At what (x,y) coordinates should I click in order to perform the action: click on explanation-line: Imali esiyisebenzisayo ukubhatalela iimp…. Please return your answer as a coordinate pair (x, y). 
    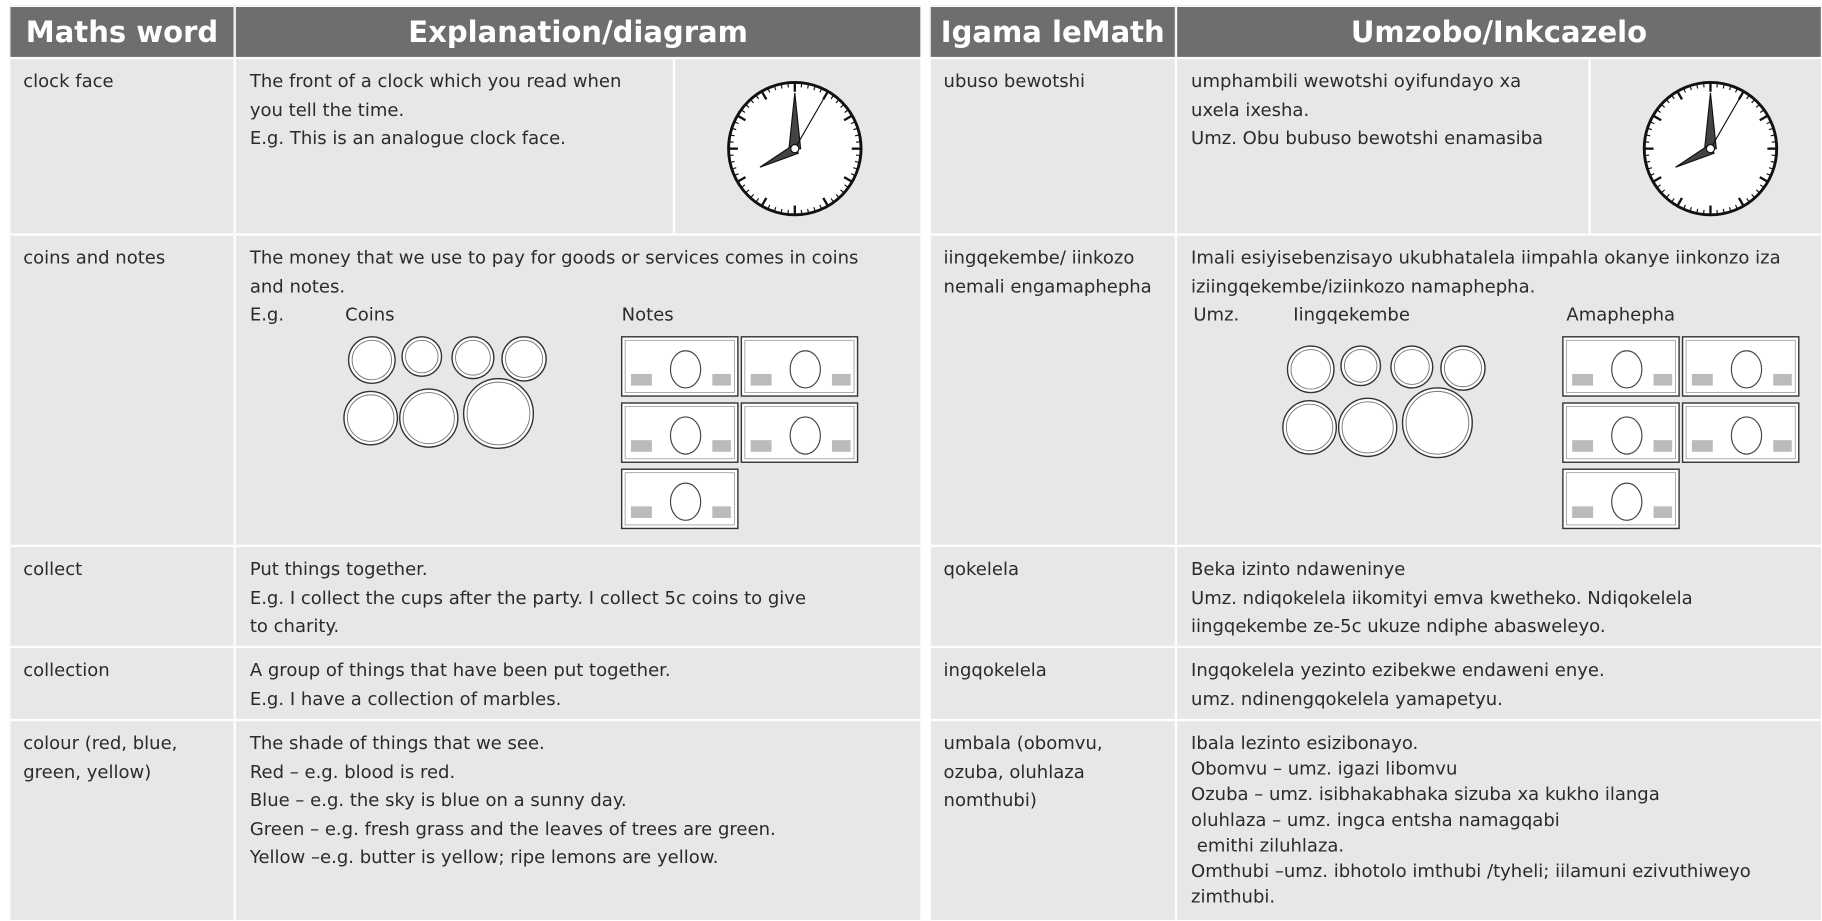
    Looking at the image, I should click on (1486, 258).